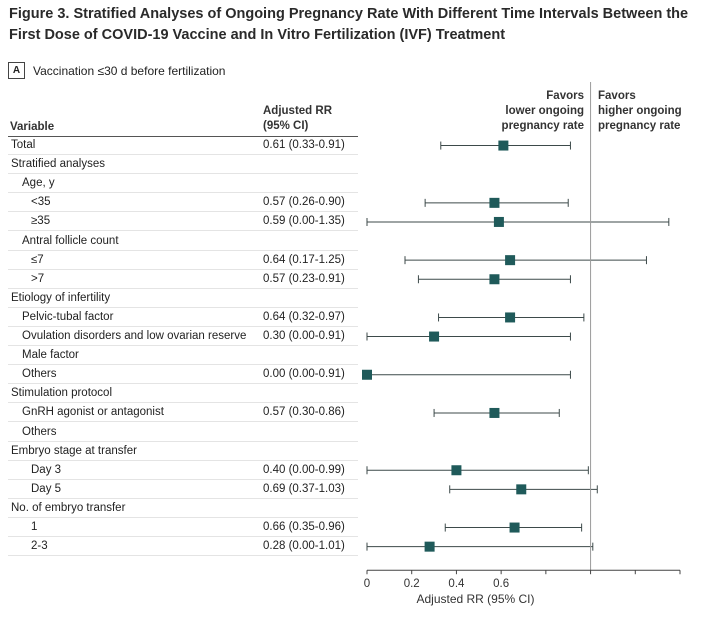  I want to click on x-tick-label: 0.2, so click(412, 584).